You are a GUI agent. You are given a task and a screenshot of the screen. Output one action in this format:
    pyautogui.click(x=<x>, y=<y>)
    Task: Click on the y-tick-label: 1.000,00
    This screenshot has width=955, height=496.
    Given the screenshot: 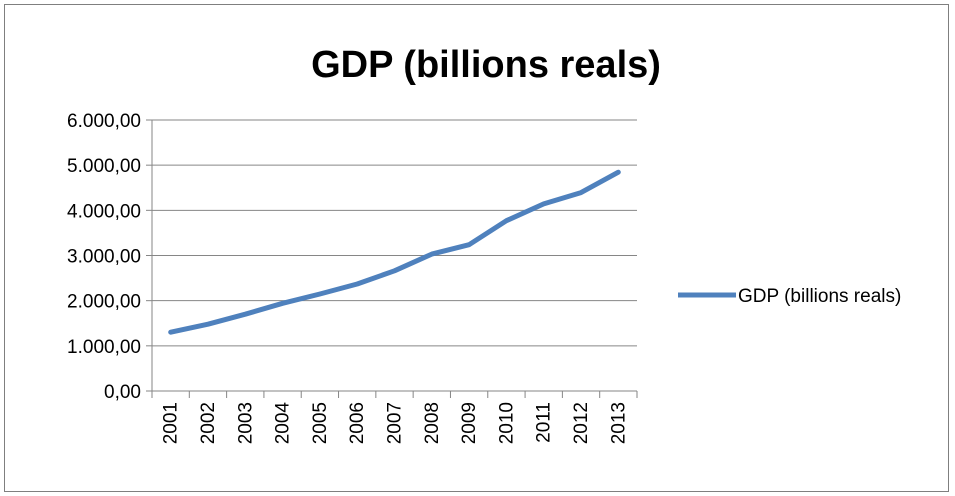 What is the action you would take?
    pyautogui.click(x=104, y=347)
    